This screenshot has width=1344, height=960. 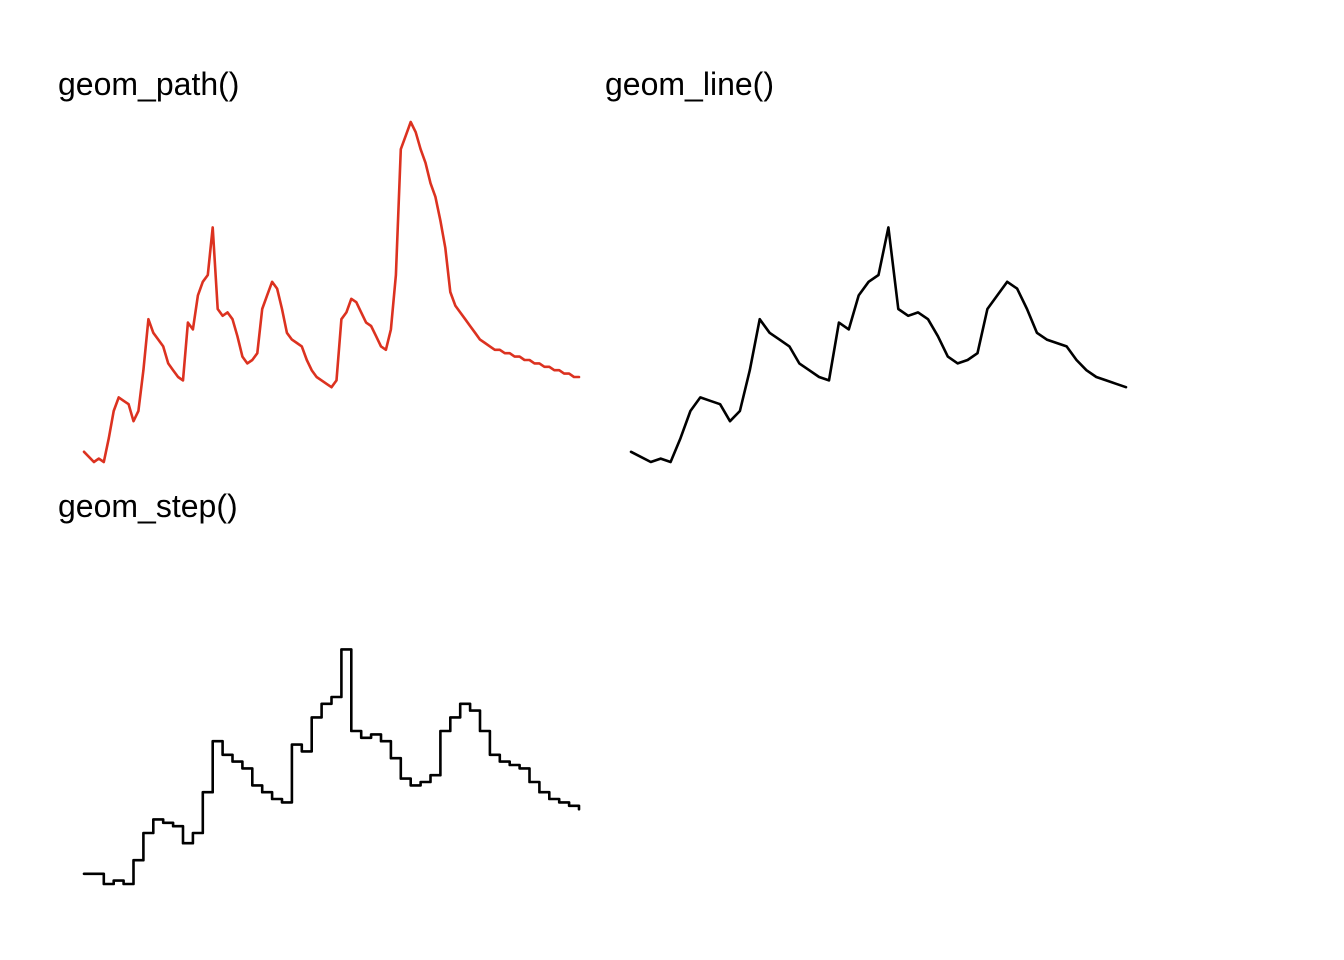 What do you see at coordinates (149, 84) in the screenshot?
I see `panel-title: geom_path()` at bounding box center [149, 84].